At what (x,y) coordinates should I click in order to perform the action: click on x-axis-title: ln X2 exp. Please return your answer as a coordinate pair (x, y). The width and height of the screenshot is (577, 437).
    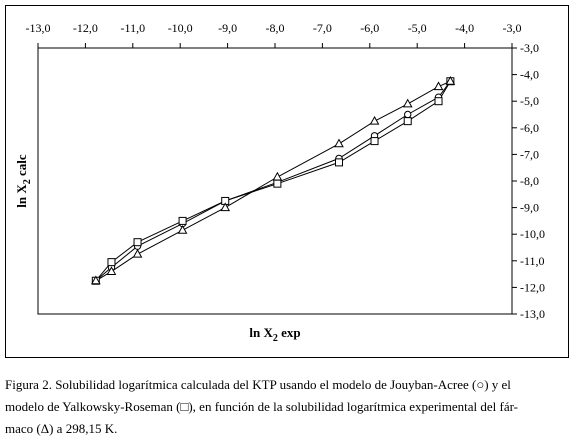
    Looking at the image, I should click on (274, 334).